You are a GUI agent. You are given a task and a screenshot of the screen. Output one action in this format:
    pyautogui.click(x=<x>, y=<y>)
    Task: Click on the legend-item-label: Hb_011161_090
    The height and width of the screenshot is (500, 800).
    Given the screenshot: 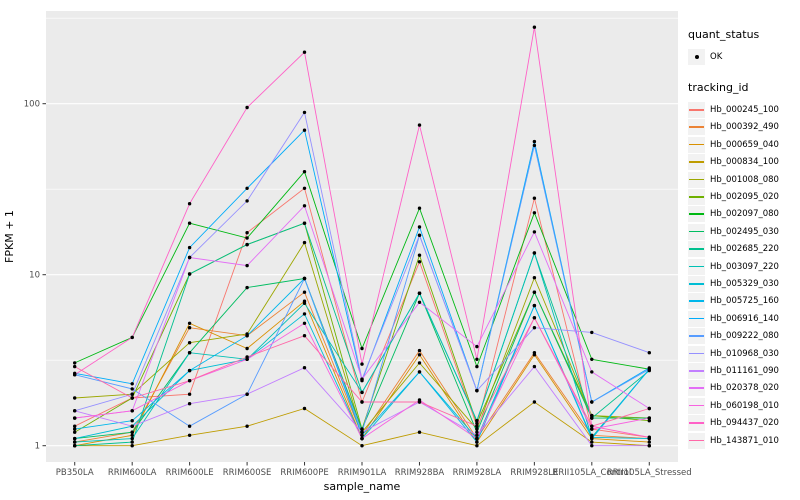 What is the action you would take?
    pyautogui.click(x=744, y=370)
    